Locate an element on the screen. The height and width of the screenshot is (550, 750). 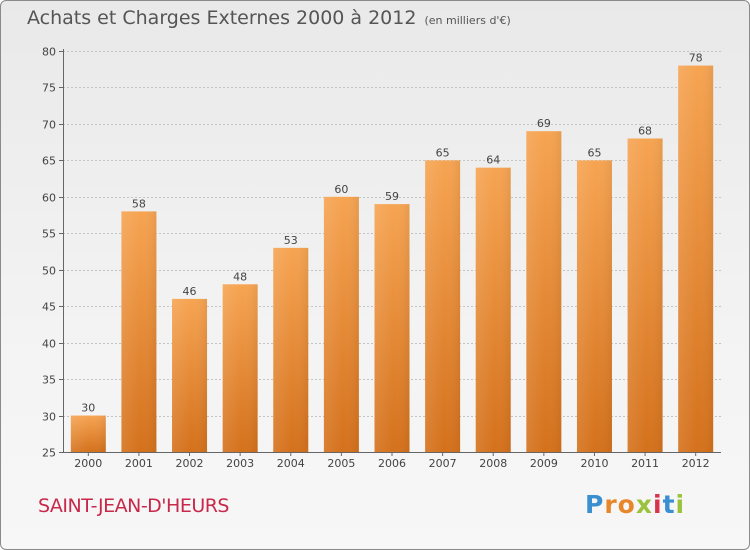
proxiti-logo: Proxiti is located at coordinates (635, 504).